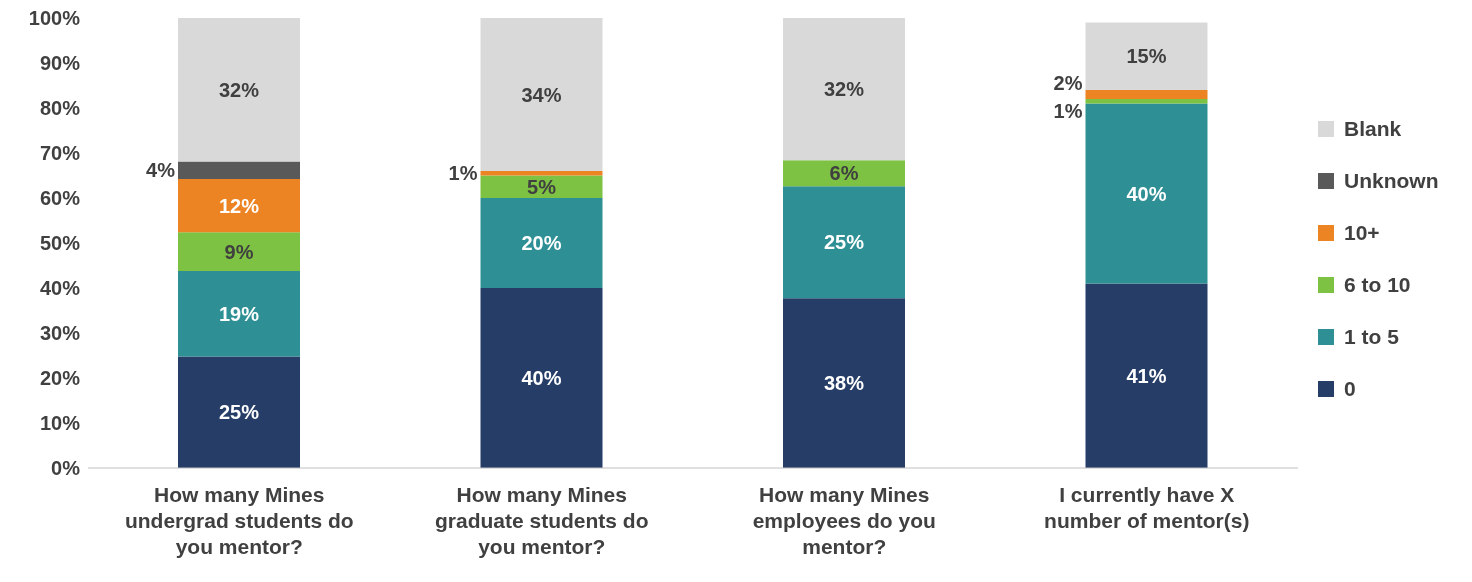 Image resolution: width=1472 pixels, height=582 pixels. I want to click on y-tick-label: 80%, so click(60, 108).